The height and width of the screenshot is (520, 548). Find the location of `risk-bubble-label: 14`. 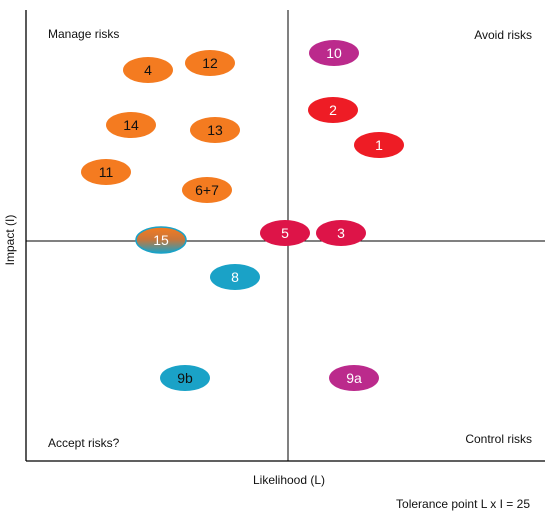

risk-bubble-label: 14 is located at coordinates (131, 125).